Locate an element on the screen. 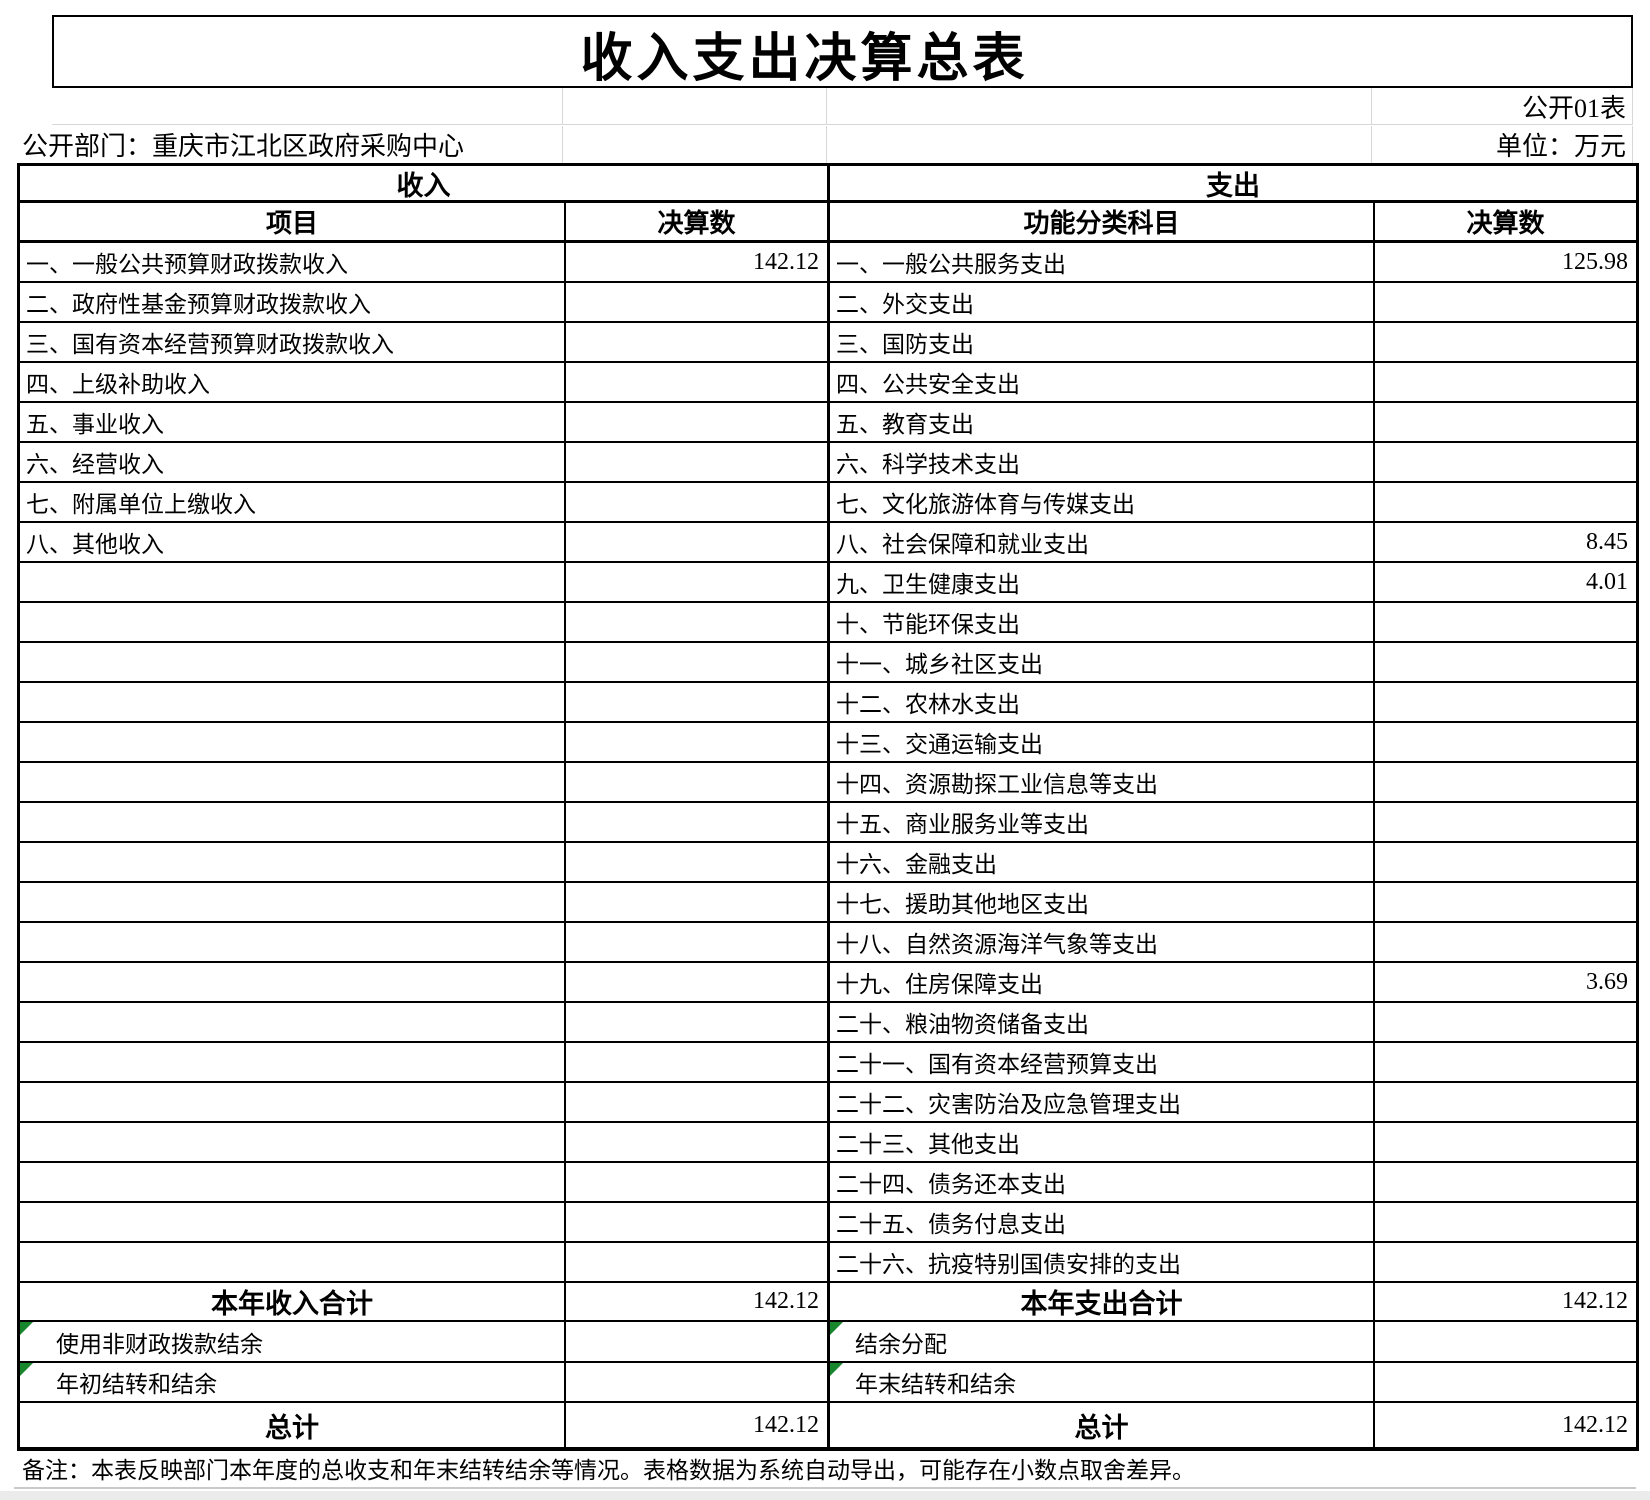 This screenshot has width=1650, height=1500. expense-item-label: 二、外交支出 is located at coordinates (1102, 303).